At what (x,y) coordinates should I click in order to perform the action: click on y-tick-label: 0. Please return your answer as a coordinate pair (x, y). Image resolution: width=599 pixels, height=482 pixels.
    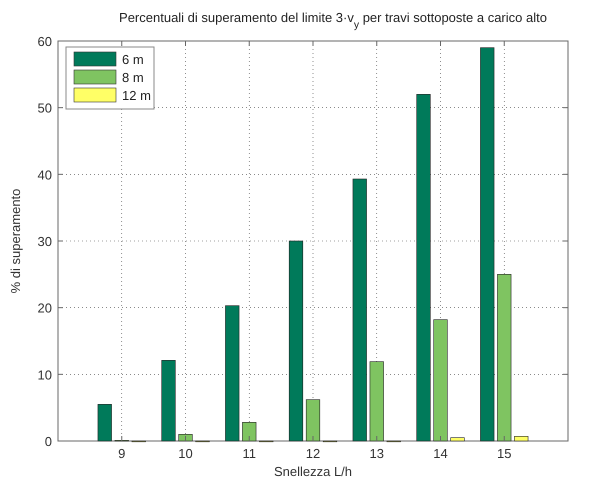
    Looking at the image, I should click on (48, 441).